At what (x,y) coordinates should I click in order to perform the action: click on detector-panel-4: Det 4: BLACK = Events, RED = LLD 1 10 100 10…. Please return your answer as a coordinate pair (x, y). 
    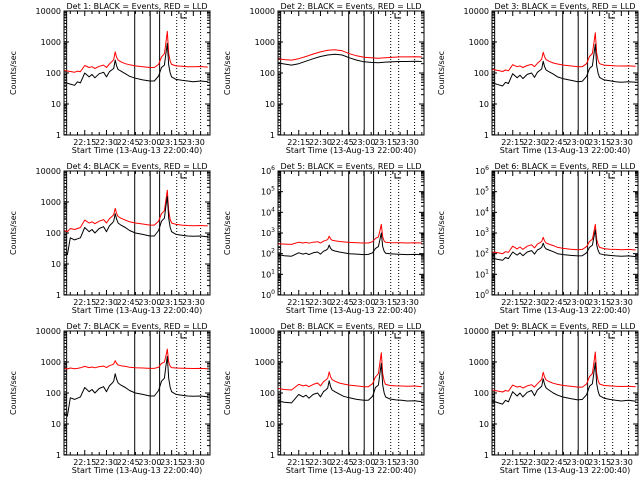
    Looking at the image, I should click on (110, 238).